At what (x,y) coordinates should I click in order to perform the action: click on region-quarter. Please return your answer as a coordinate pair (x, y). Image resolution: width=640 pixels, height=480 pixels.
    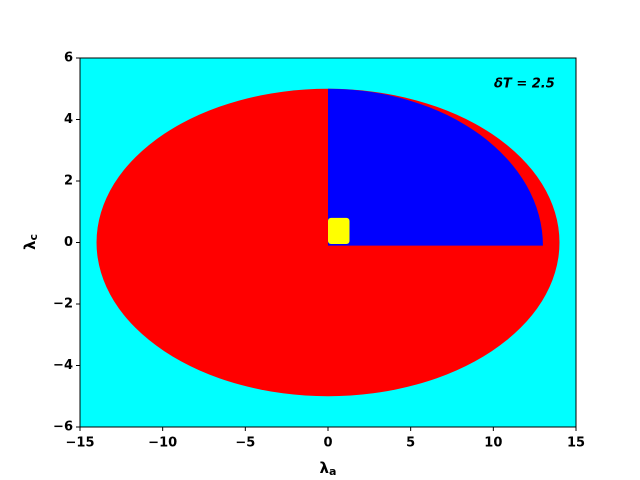
    Looking at the image, I should click on (435, 167).